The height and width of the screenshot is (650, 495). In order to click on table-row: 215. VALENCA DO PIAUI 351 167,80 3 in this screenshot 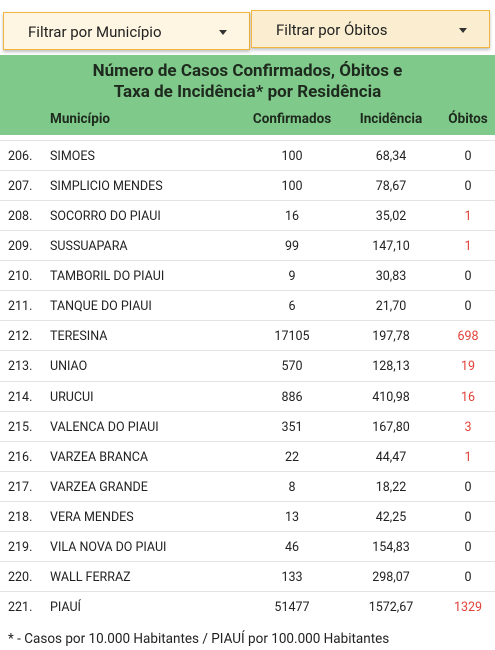, I will do `click(247, 425)`.